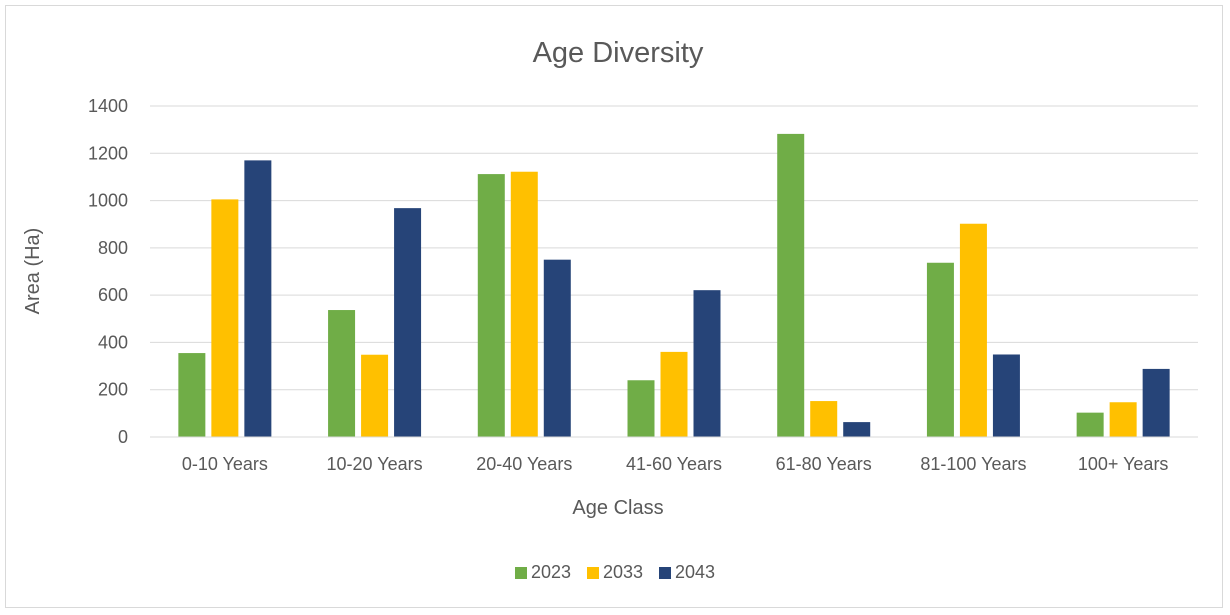 The image size is (1230, 615). What do you see at coordinates (113, 295) in the screenshot?
I see `y-tick-label: 600` at bounding box center [113, 295].